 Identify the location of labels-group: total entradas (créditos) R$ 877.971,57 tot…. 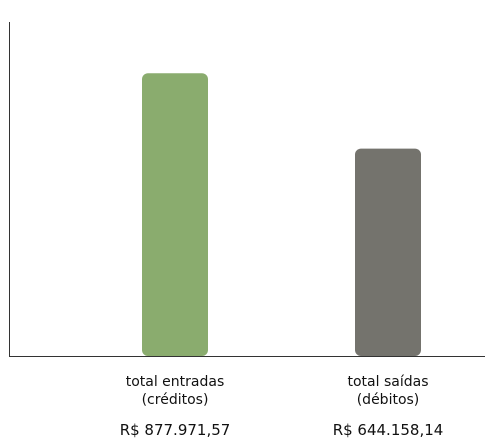
(282, 406).